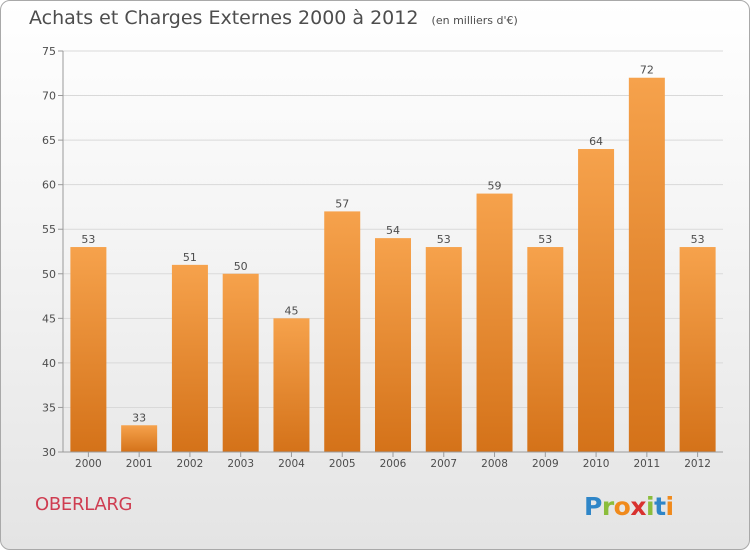  What do you see at coordinates (494, 464) in the screenshot?
I see `x-tick-label: 2008` at bounding box center [494, 464].